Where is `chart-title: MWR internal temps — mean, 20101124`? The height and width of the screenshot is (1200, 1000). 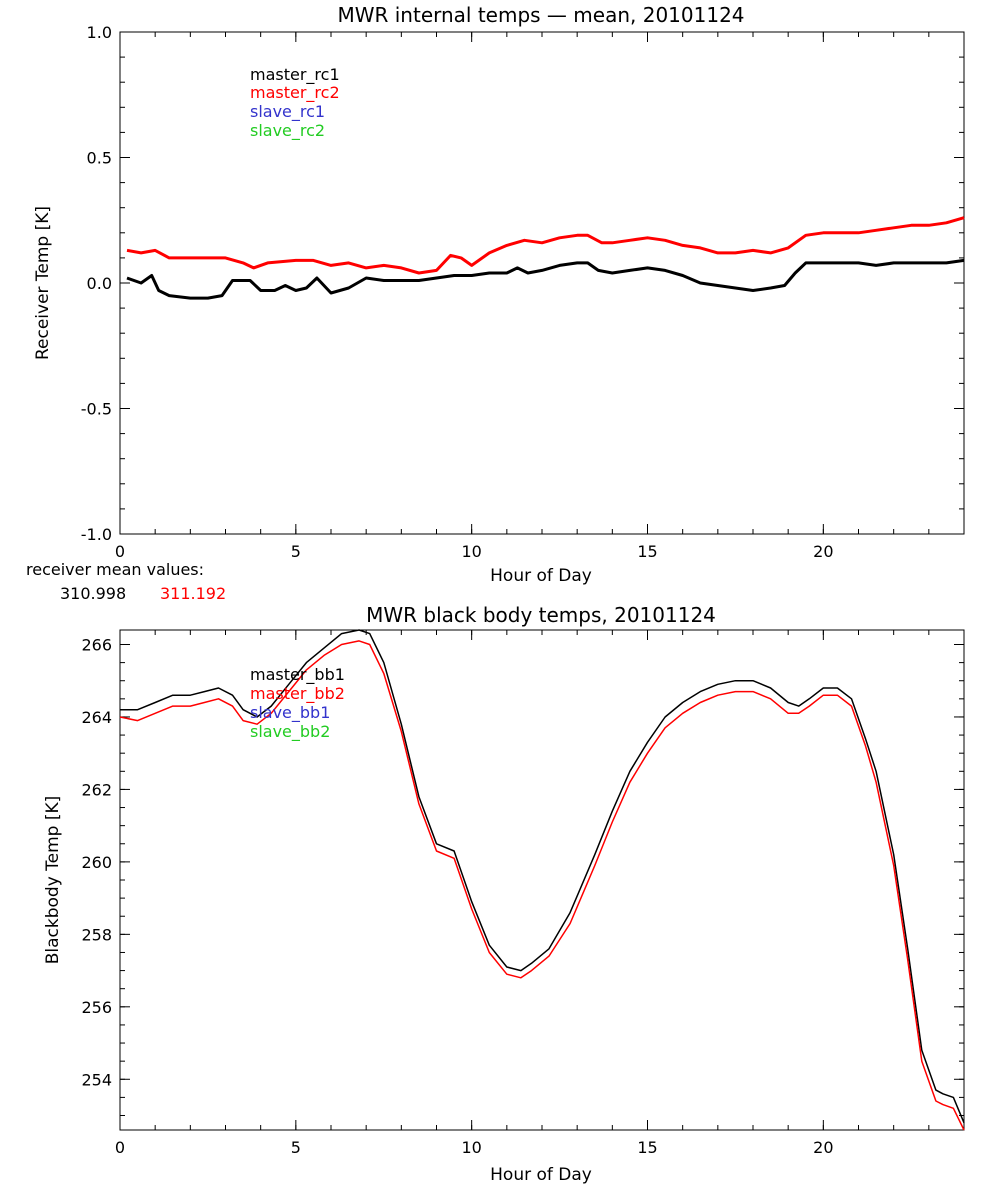 chart-title: MWR internal temps — mean, 20101124 is located at coordinates (540, 15).